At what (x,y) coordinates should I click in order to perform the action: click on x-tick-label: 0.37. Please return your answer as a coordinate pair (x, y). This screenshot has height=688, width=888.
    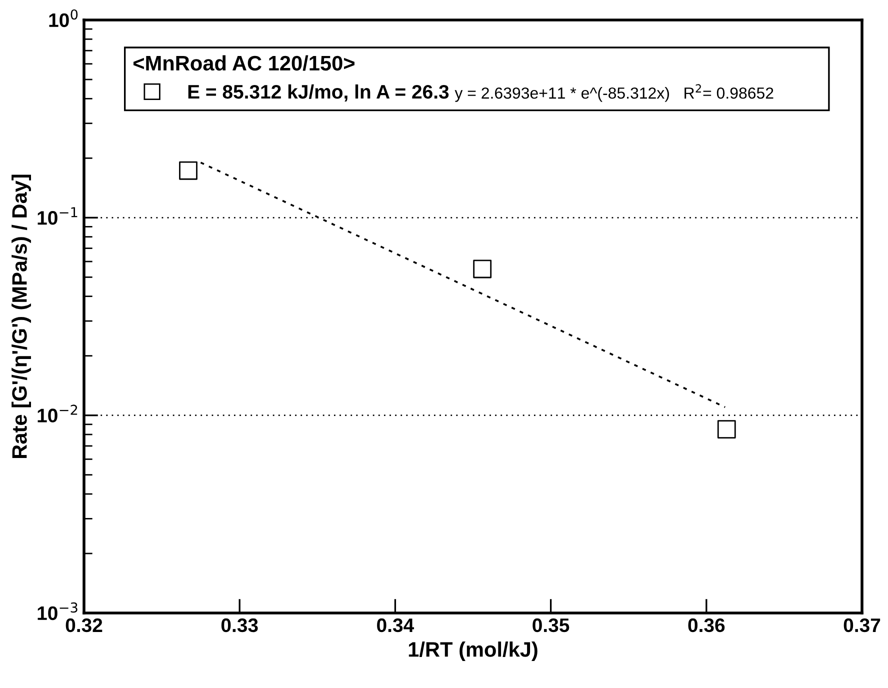
    Looking at the image, I should click on (862, 625).